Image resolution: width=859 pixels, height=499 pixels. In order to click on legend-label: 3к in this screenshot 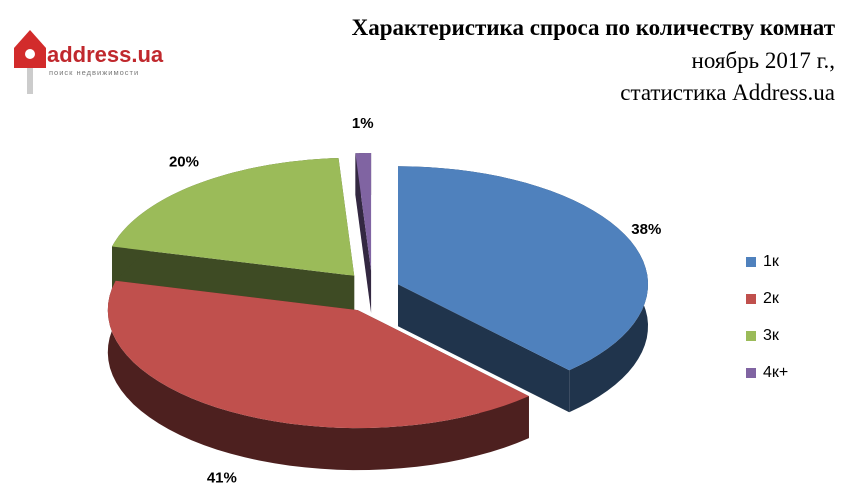, I will do `click(771, 335)`.